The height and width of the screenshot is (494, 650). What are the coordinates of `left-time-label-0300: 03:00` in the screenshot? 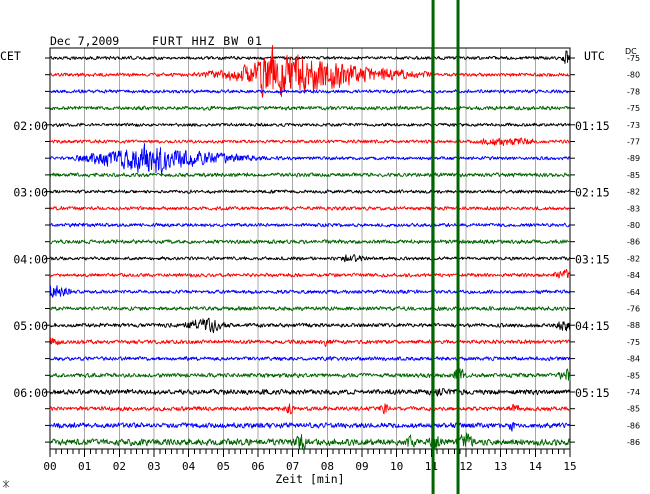 It's located at (30, 193).